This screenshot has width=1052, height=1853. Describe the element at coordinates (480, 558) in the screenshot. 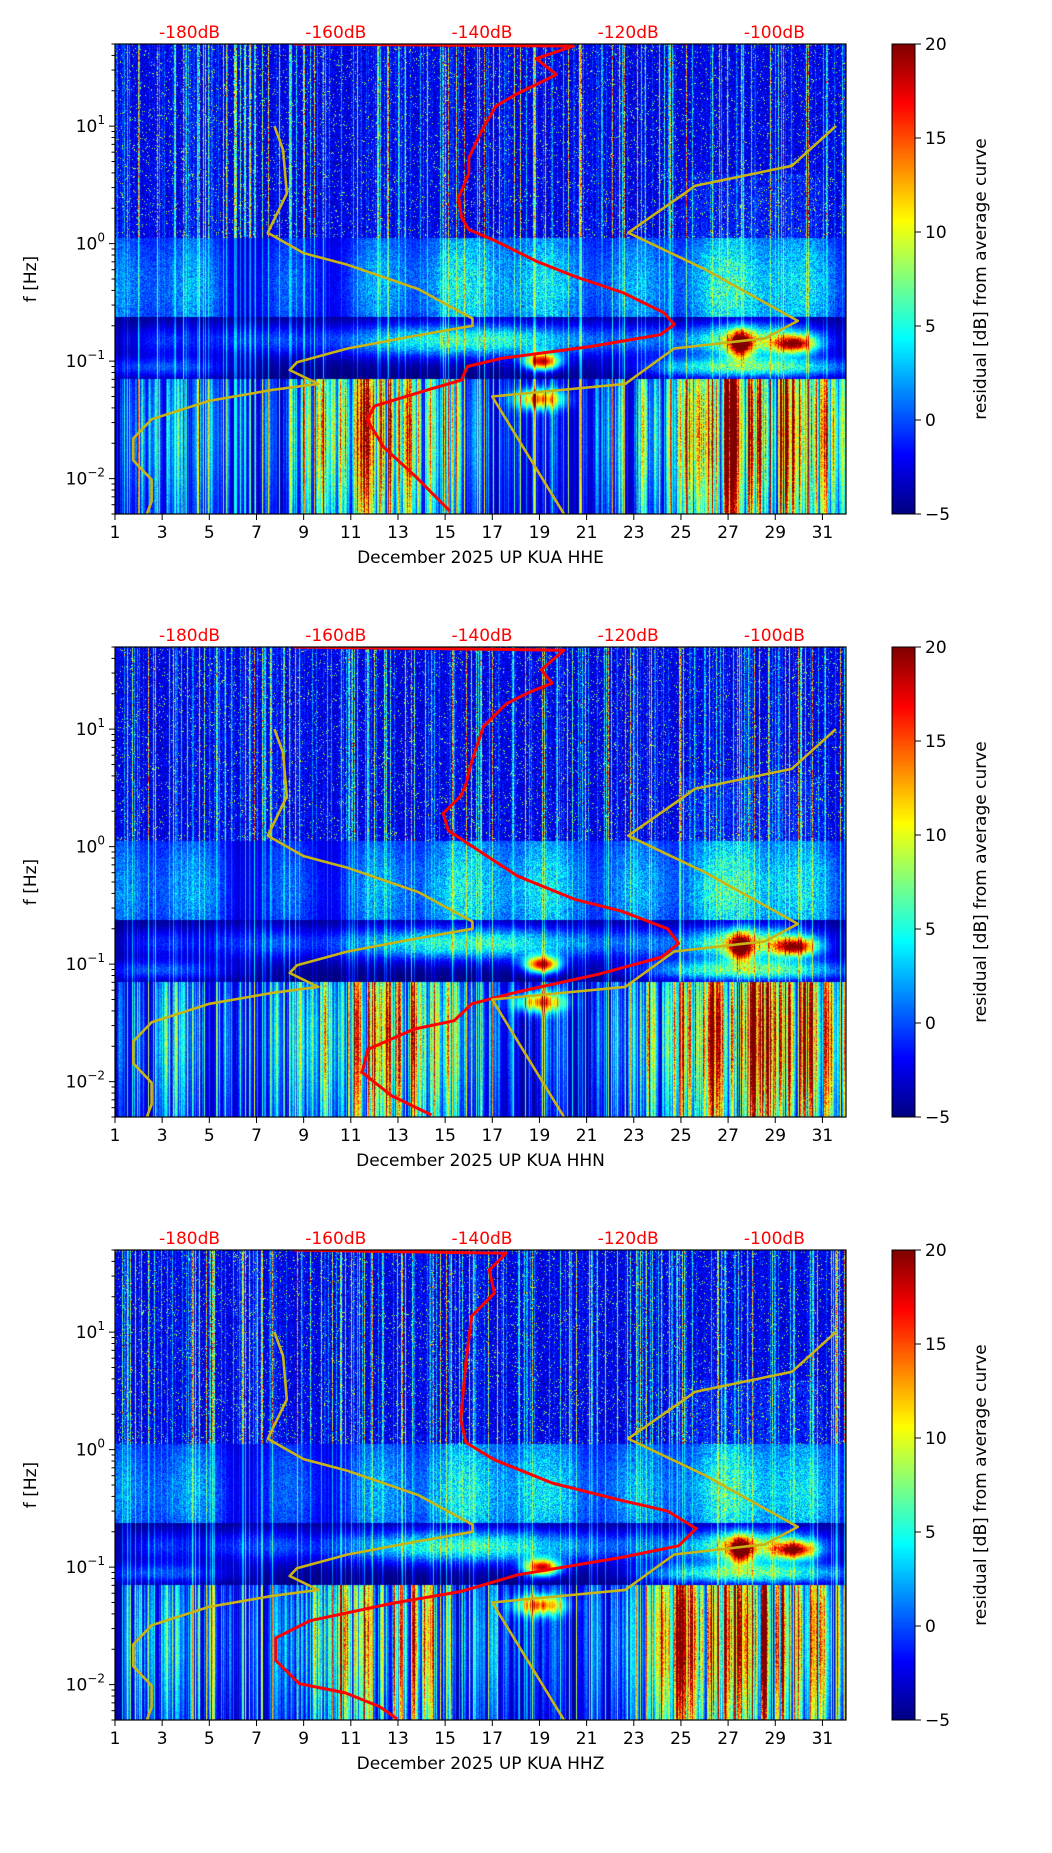

I see `x-axis-label: December 2025 UP KUA HHE` at that location.